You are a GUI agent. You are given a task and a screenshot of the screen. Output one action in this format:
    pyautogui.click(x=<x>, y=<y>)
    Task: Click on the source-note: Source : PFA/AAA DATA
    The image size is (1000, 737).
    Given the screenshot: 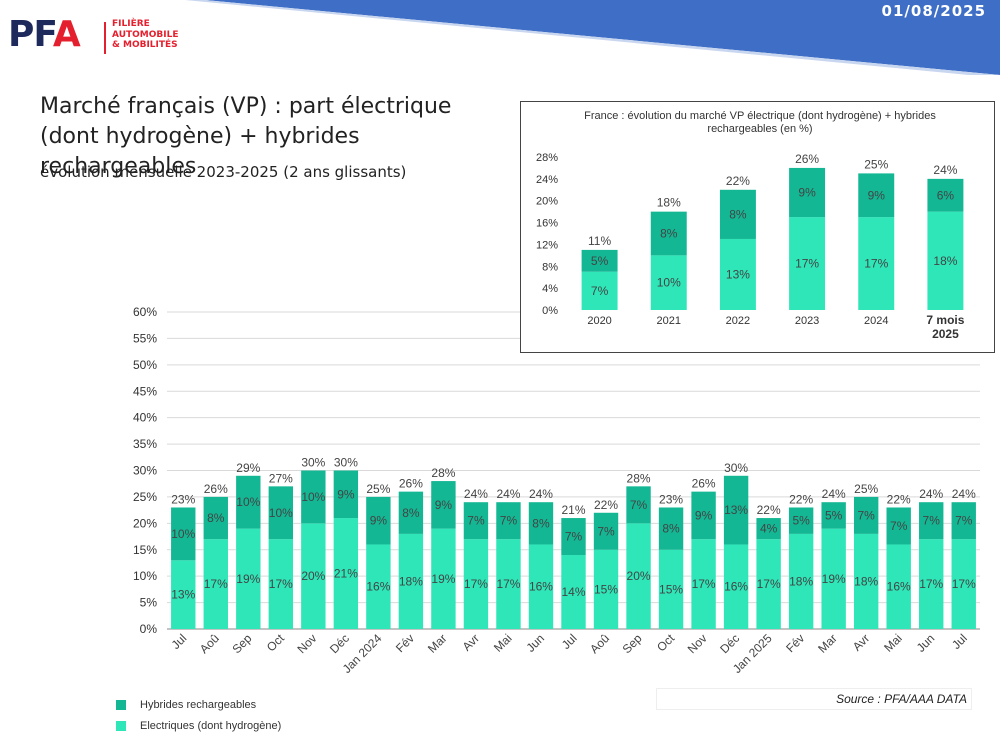 What is the action you would take?
    pyautogui.click(x=814, y=699)
    